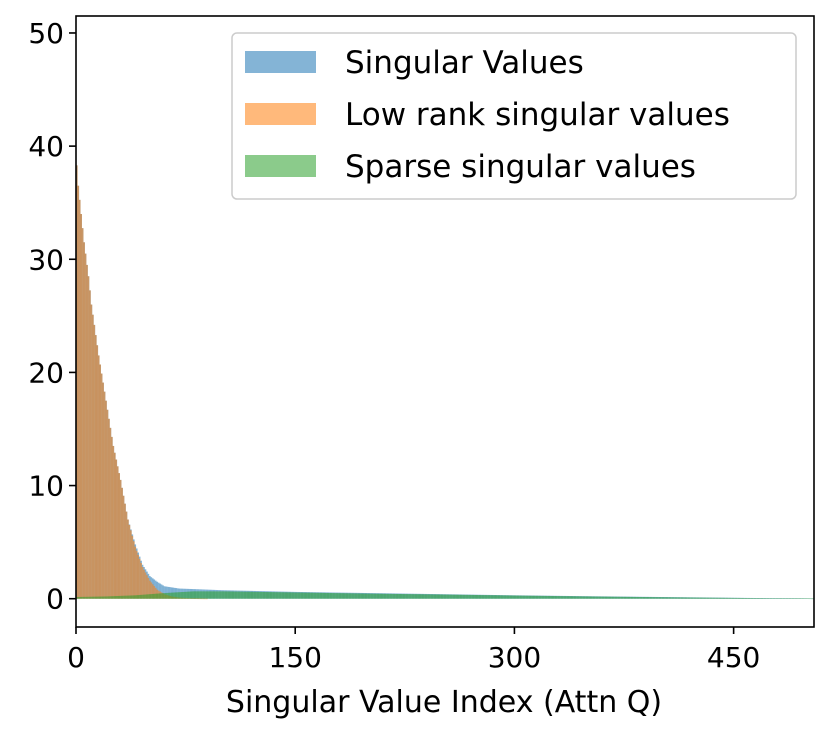  Describe the element at coordinates (537, 115) in the screenshot. I see `legend-label: Low rank singular values` at that location.